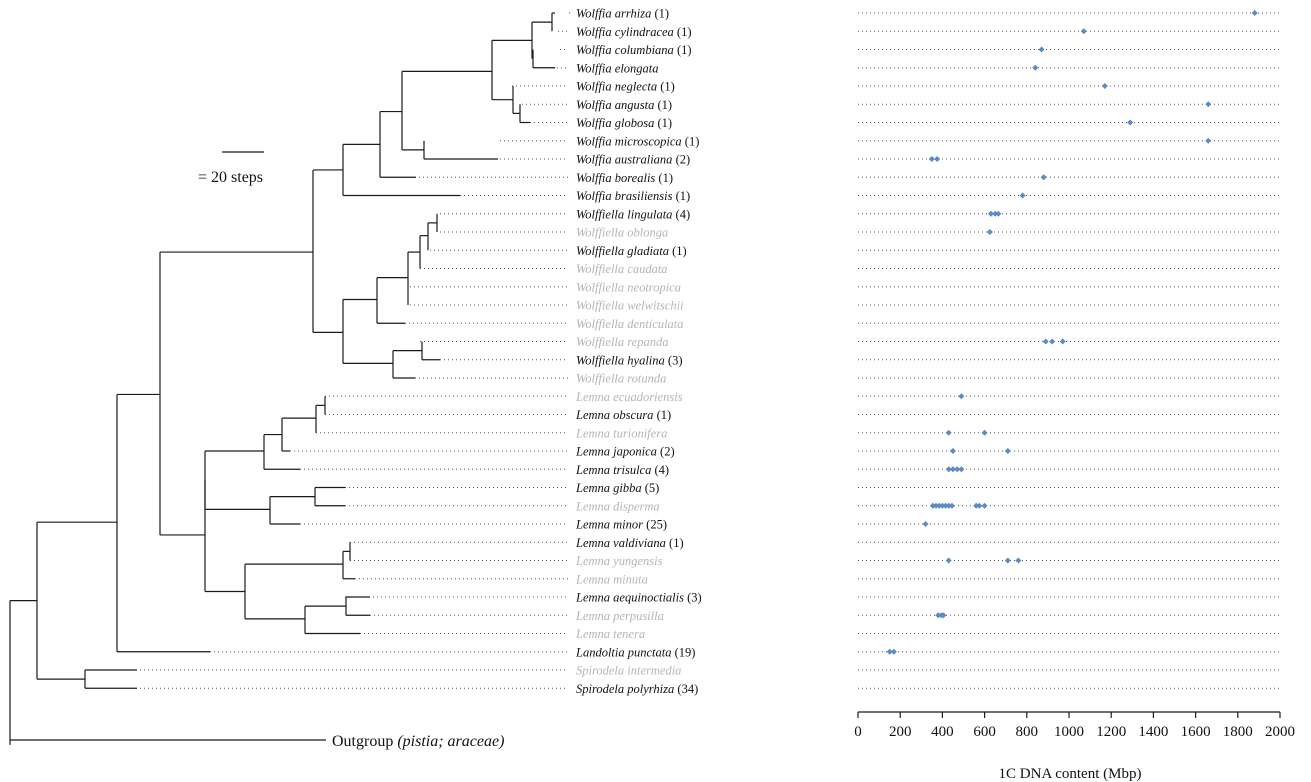  I want to click on x-tick-label: 0, so click(858, 732).